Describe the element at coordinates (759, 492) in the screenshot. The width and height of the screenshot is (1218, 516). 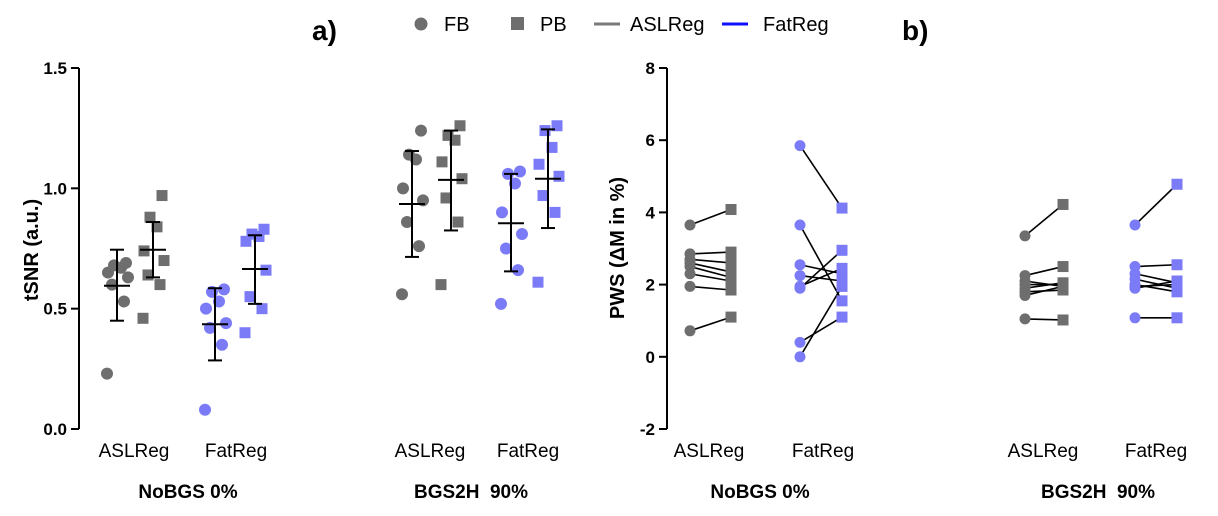
I see `chart-b-group-nobgs: NoBGS 0%` at that location.